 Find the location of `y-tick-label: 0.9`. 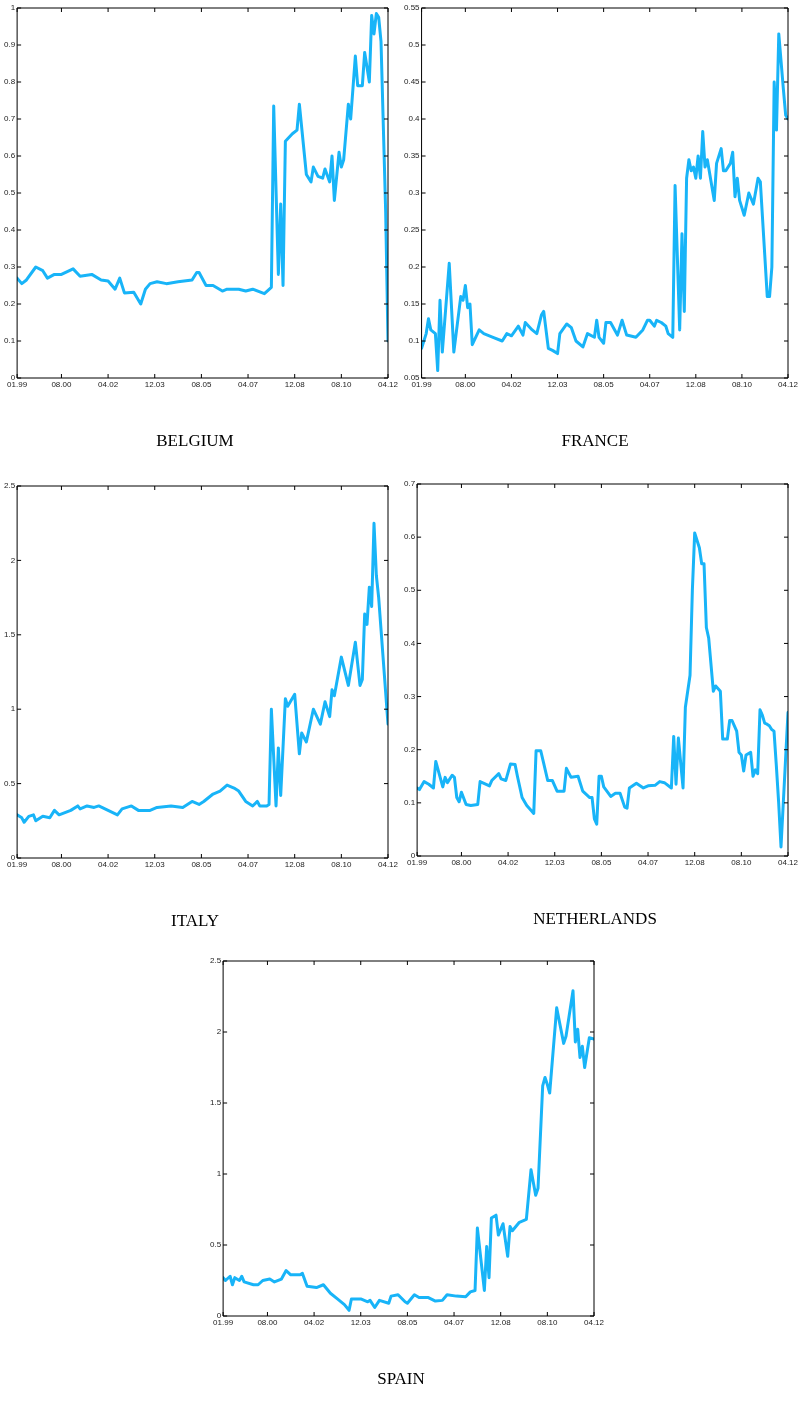

y-tick-label: 0.9 is located at coordinates (10, 45).